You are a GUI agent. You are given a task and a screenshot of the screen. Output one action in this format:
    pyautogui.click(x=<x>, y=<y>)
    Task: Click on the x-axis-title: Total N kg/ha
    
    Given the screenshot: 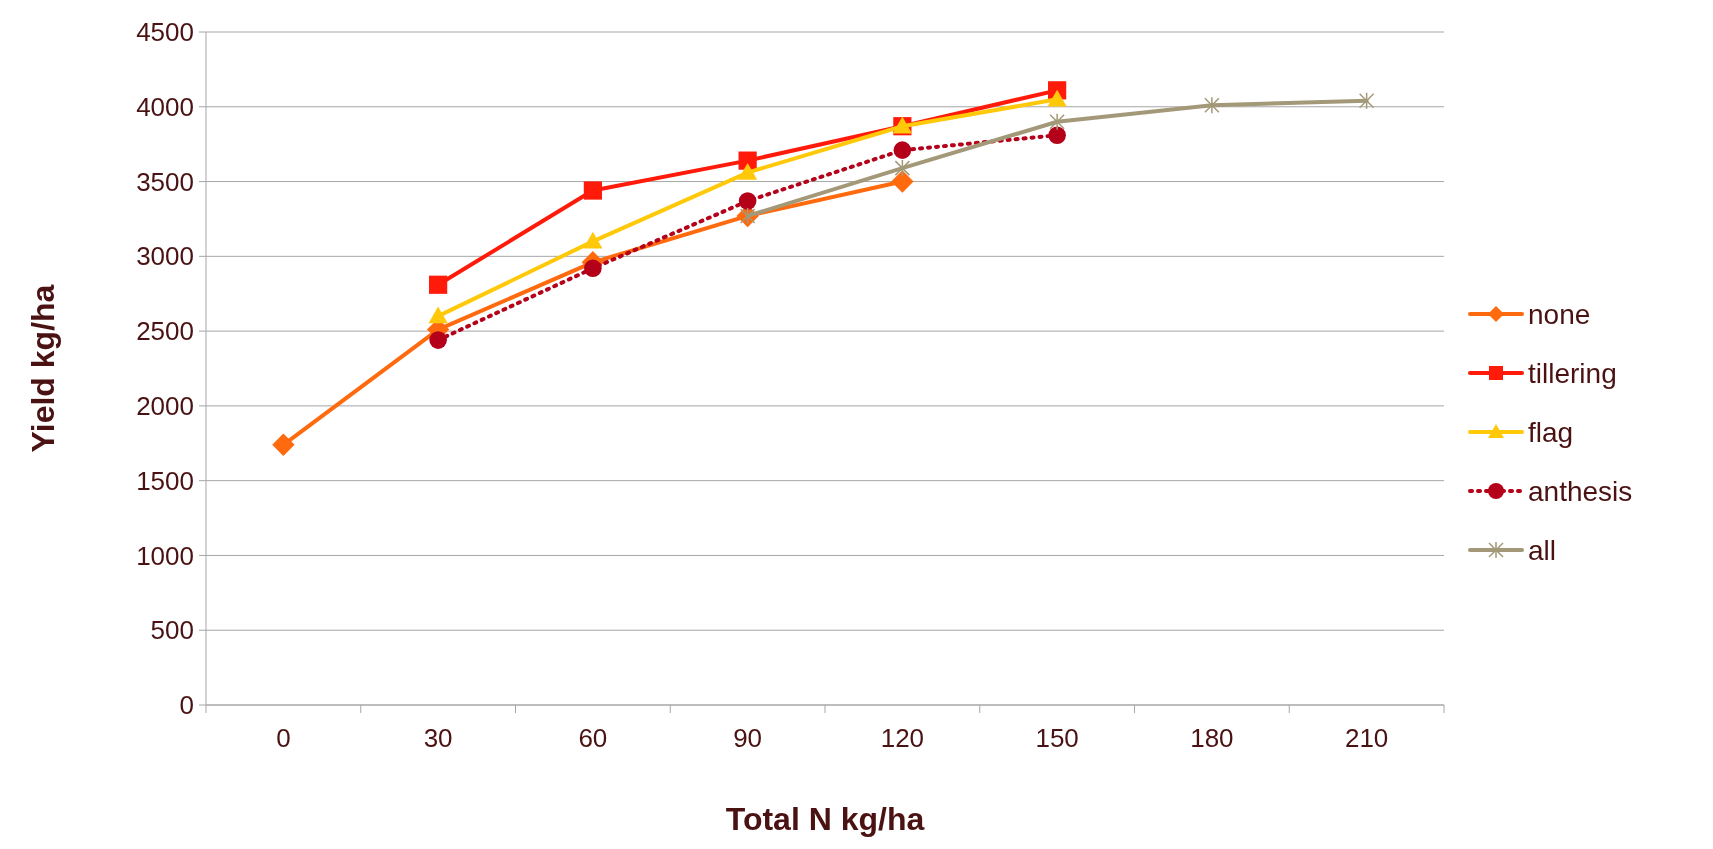 What is the action you would take?
    pyautogui.click(x=825, y=819)
    